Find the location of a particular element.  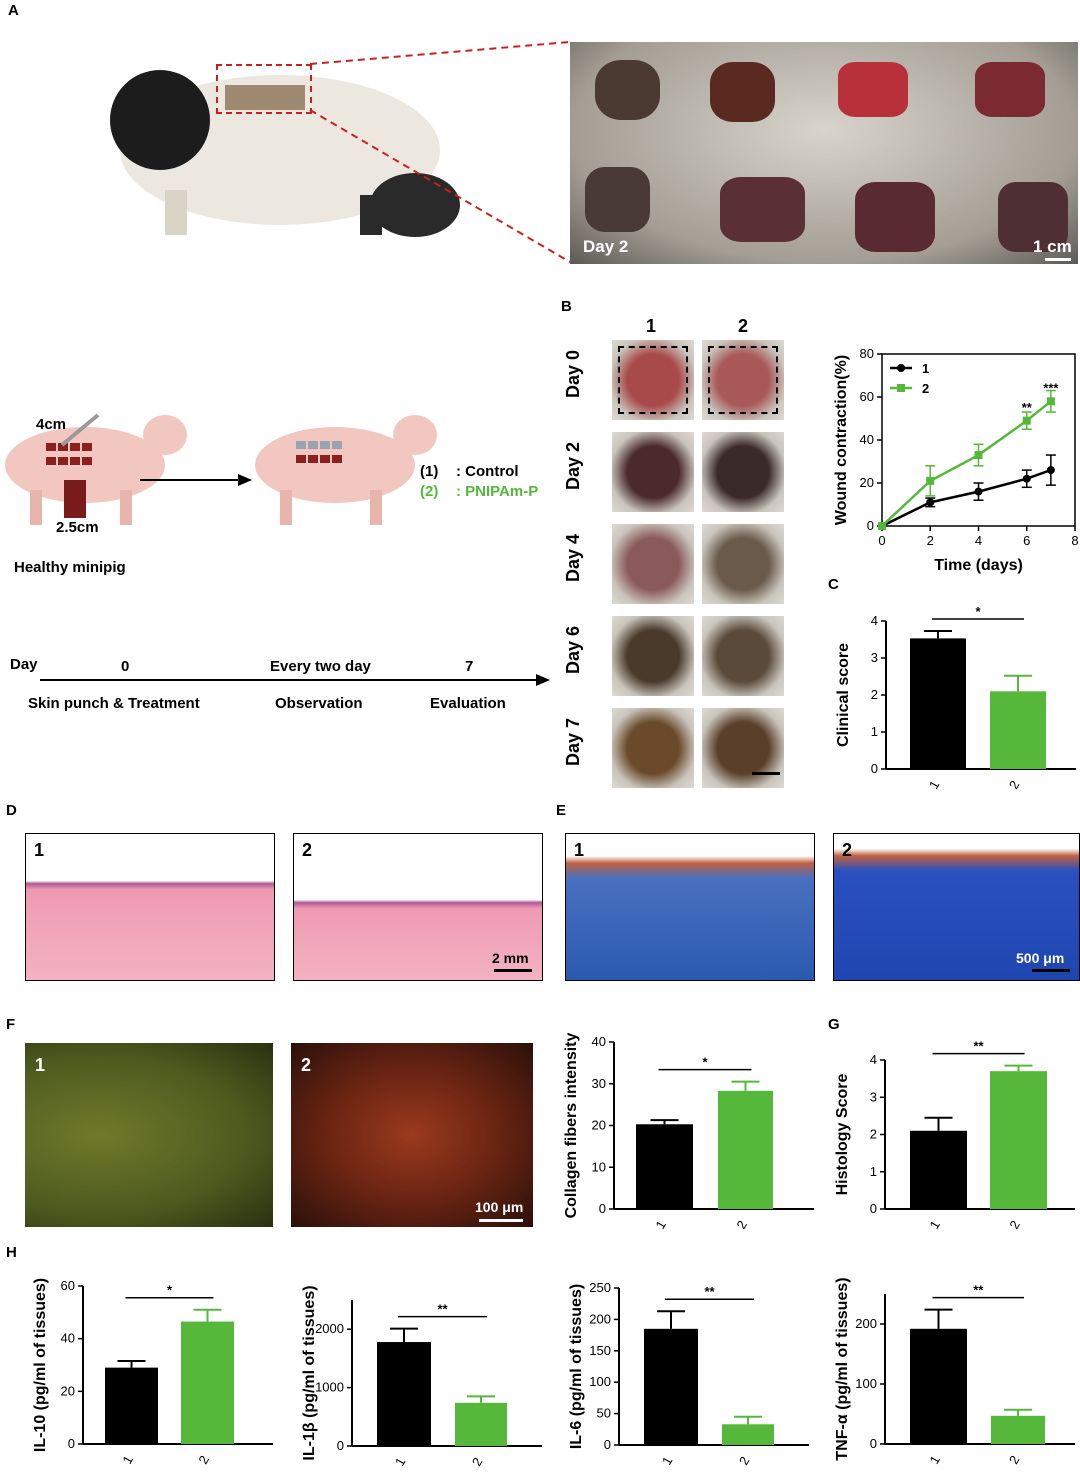

panel-letter-d: D is located at coordinates (11, 810).